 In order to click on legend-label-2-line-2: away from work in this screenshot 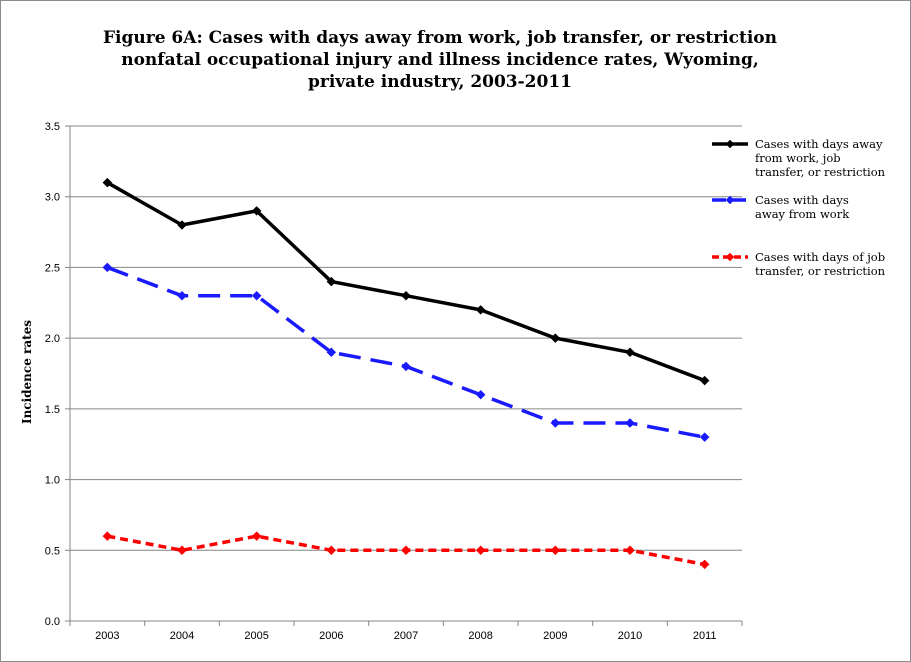, I will do `click(802, 214)`.